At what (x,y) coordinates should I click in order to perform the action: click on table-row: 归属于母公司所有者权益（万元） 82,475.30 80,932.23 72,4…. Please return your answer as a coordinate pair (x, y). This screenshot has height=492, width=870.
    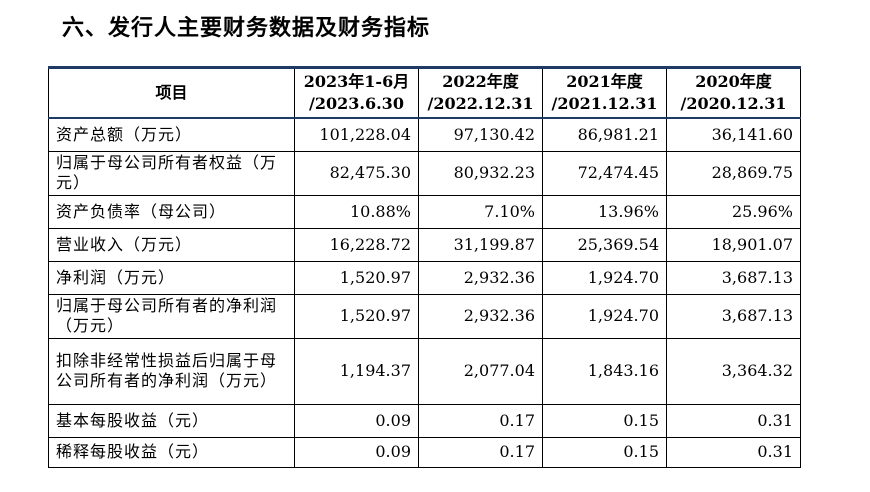
    Looking at the image, I should click on (424, 173).